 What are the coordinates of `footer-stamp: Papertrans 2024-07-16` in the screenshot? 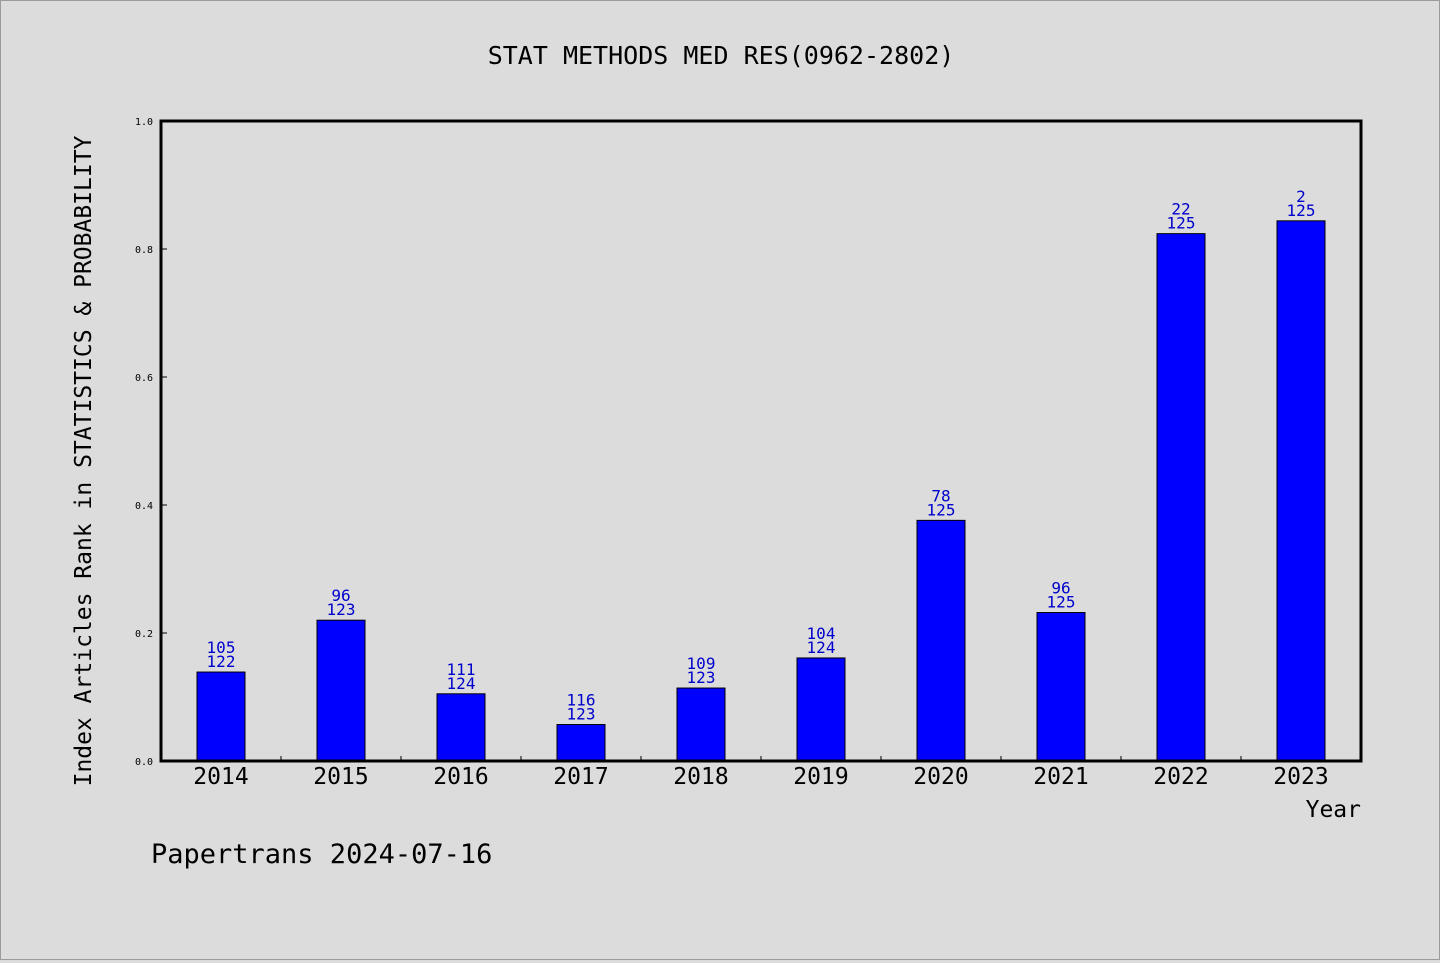 It's located at (321, 854).